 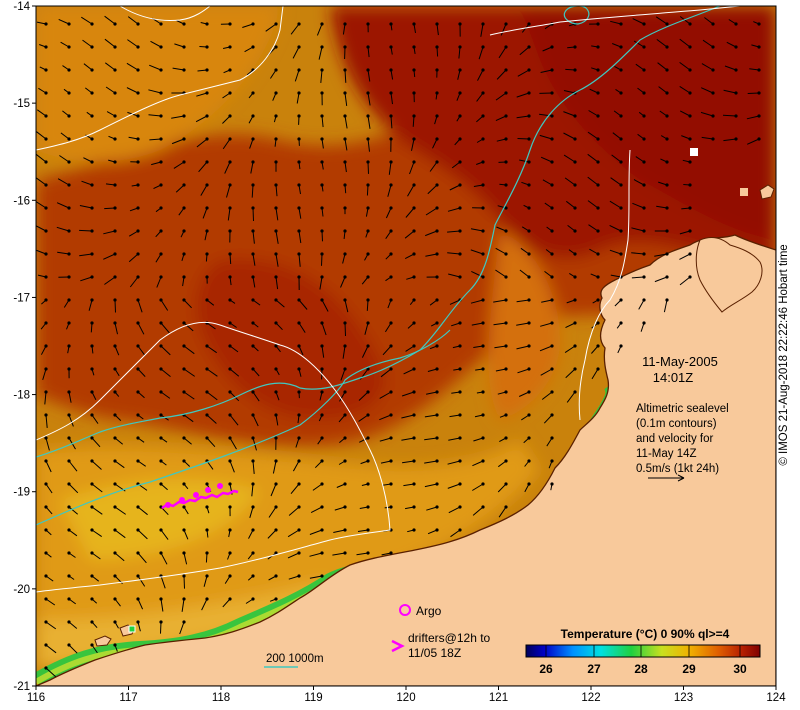 What do you see at coordinates (675, 439) in the screenshot?
I see `altimetry-line-3: and velocity for` at bounding box center [675, 439].